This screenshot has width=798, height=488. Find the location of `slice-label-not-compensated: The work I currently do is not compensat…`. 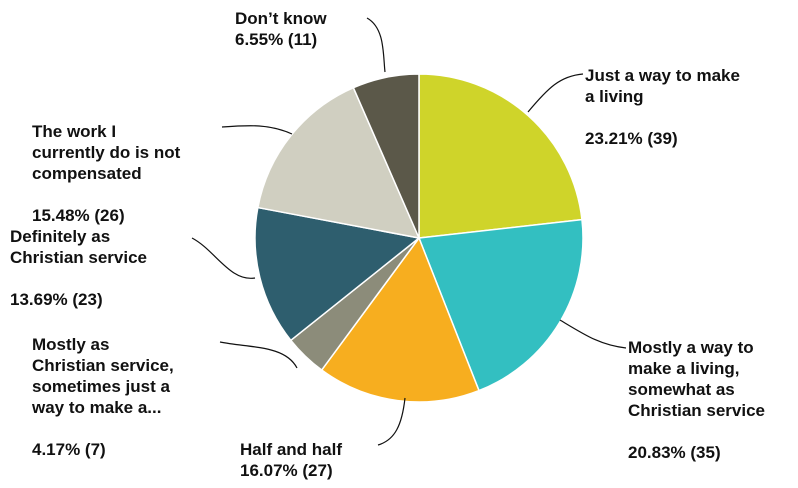

slice-label-not-compensated: The work I currently do is not compensat… is located at coordinates (106, 173).